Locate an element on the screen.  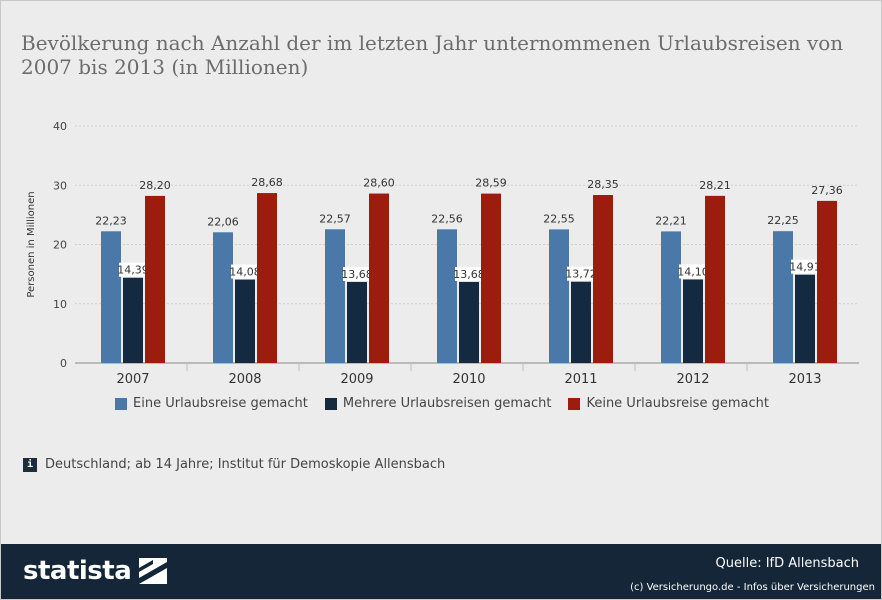
data-label: 13,72 is located at coordinates (581, 274).